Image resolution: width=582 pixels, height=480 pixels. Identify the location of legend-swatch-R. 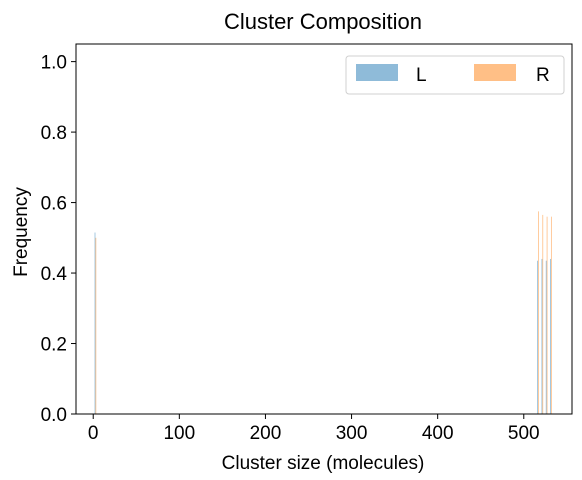
(495, 72).